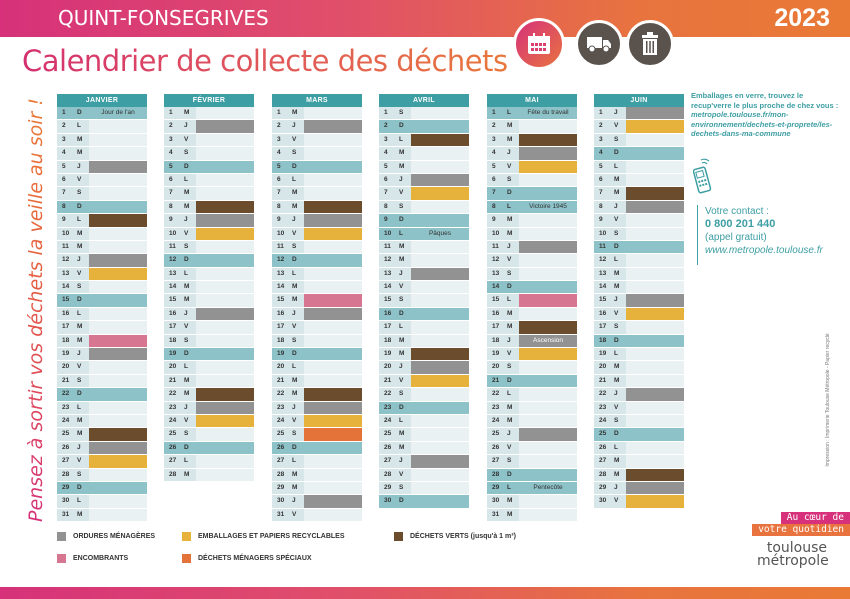 This screenshot has width=850, height=599. I want to click on day-row: 23 V, so click(639, 408).